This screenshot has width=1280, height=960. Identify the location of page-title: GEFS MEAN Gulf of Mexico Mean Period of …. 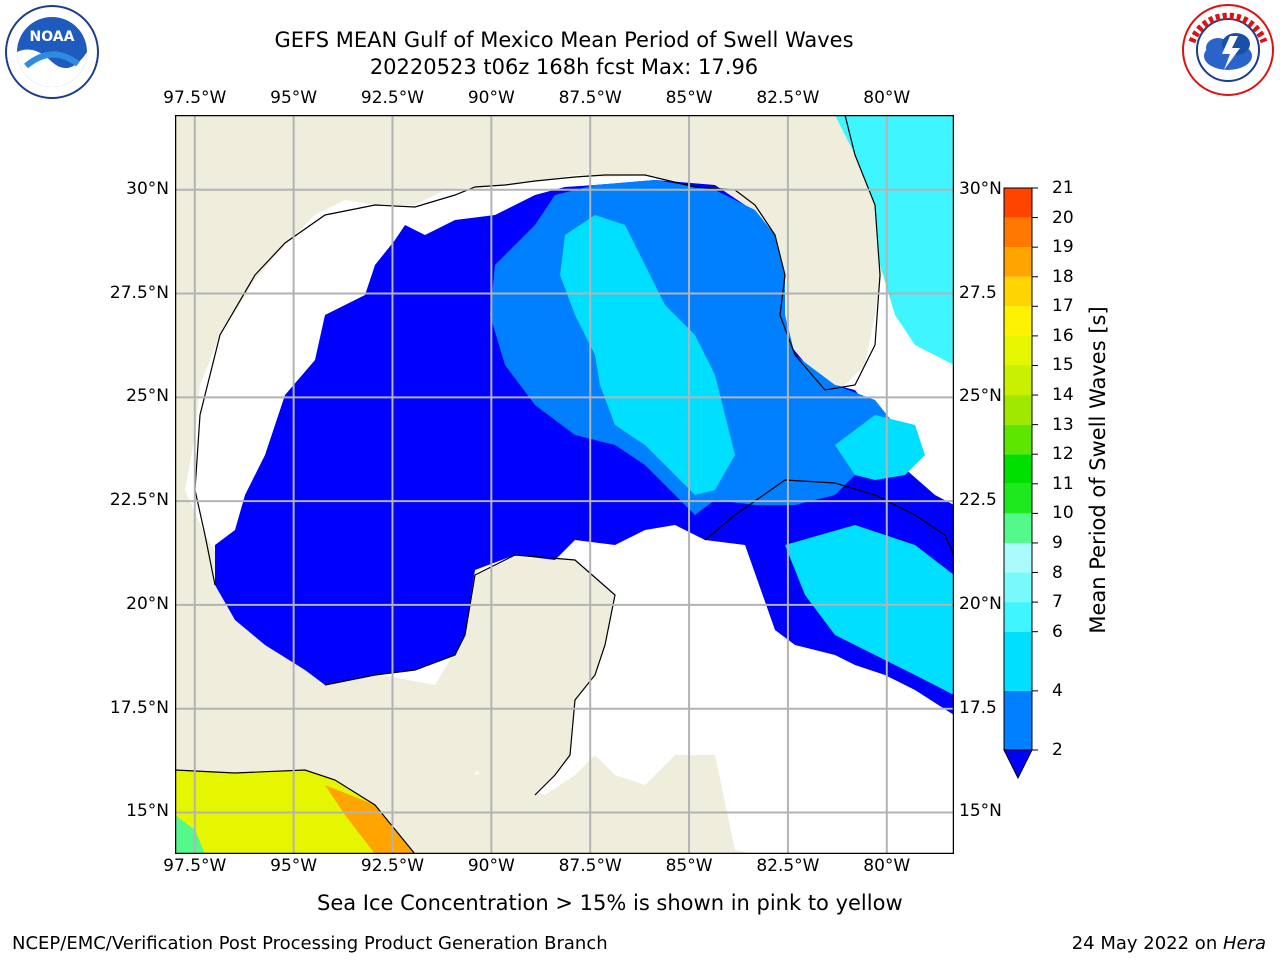
(564, 40).